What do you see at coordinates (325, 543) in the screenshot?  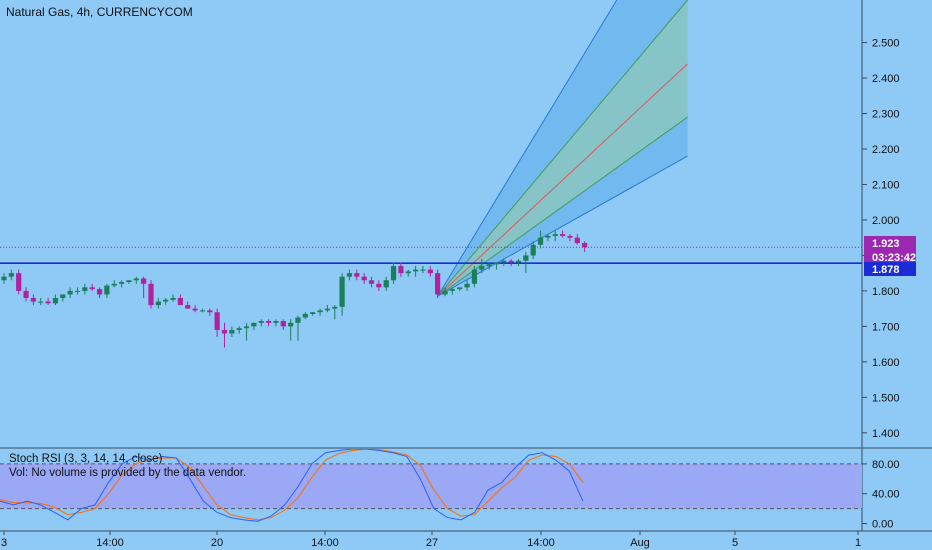 I see `time-tick-label: 14:00` at bounding box center [325, 543].